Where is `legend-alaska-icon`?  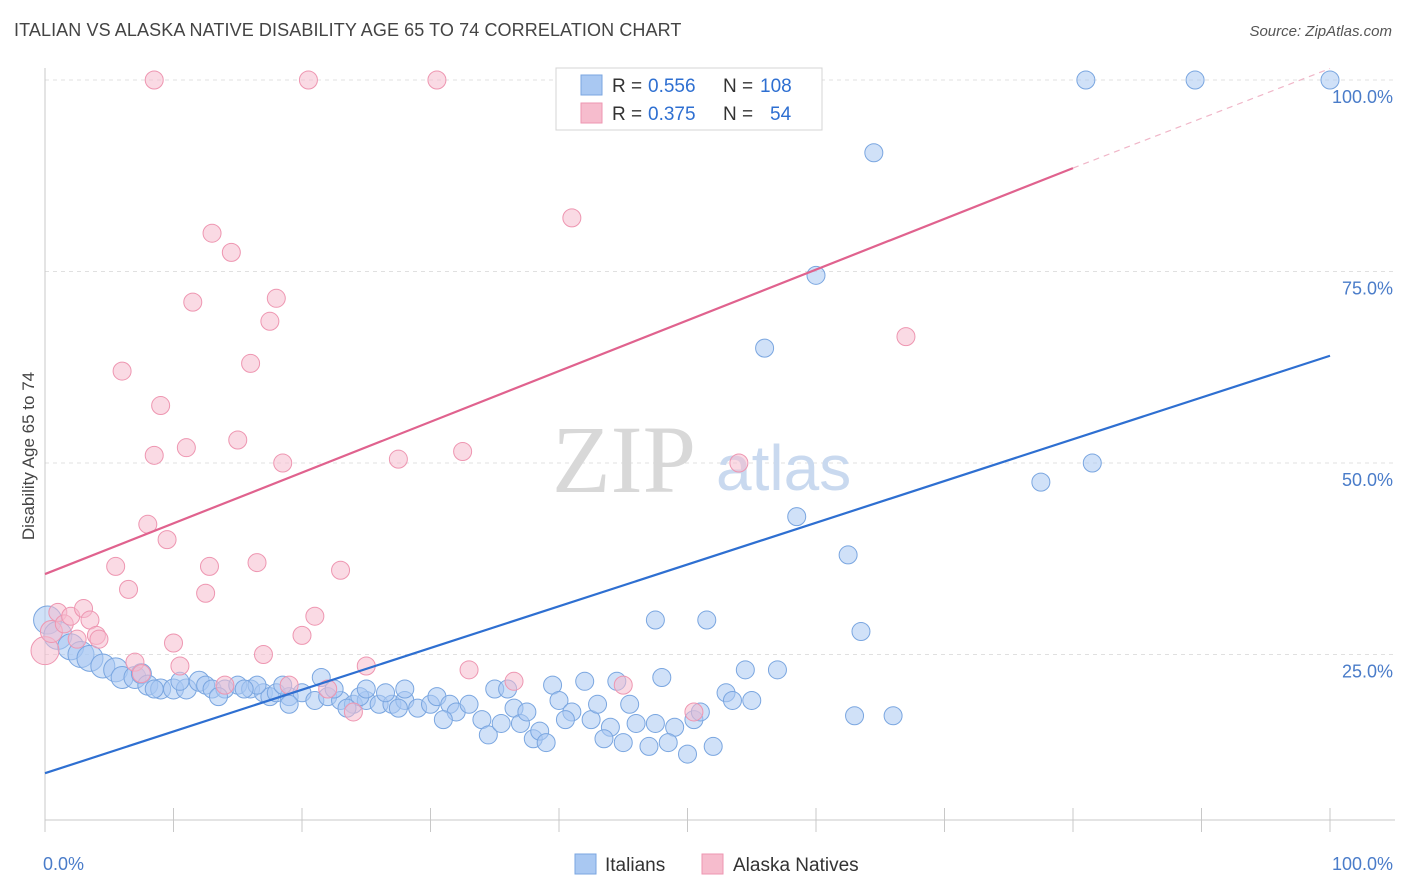 legend-alaska-icon is located at coordinates (712, 864).